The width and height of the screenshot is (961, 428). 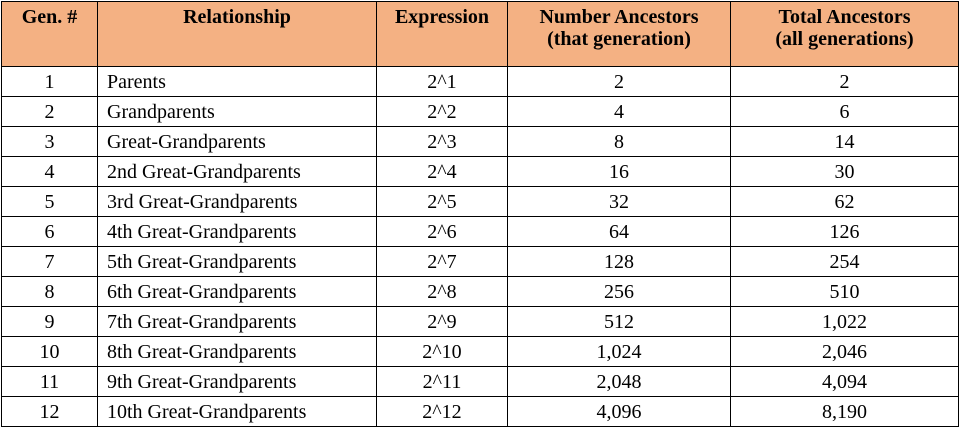 I want to click on table-row: 3 Great-Grandparents 2^3 8 14, so click(x=480, y=141).